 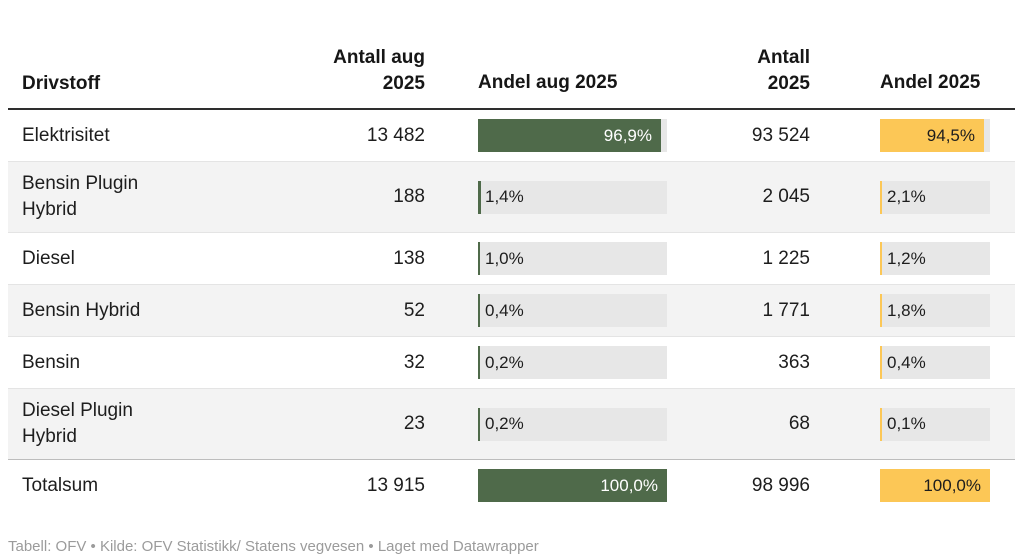 What do you see at coordinates (48, 258) in the screenshot?
I see `fuel-name: Diesel` at bounding box center [48, 258].